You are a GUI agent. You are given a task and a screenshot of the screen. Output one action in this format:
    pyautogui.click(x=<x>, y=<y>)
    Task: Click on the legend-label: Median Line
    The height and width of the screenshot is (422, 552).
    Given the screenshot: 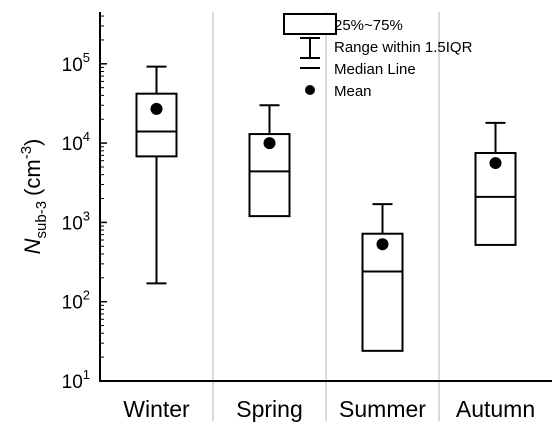 What is the action you would take?
    pyautogui.click(x=375, y=69)
    